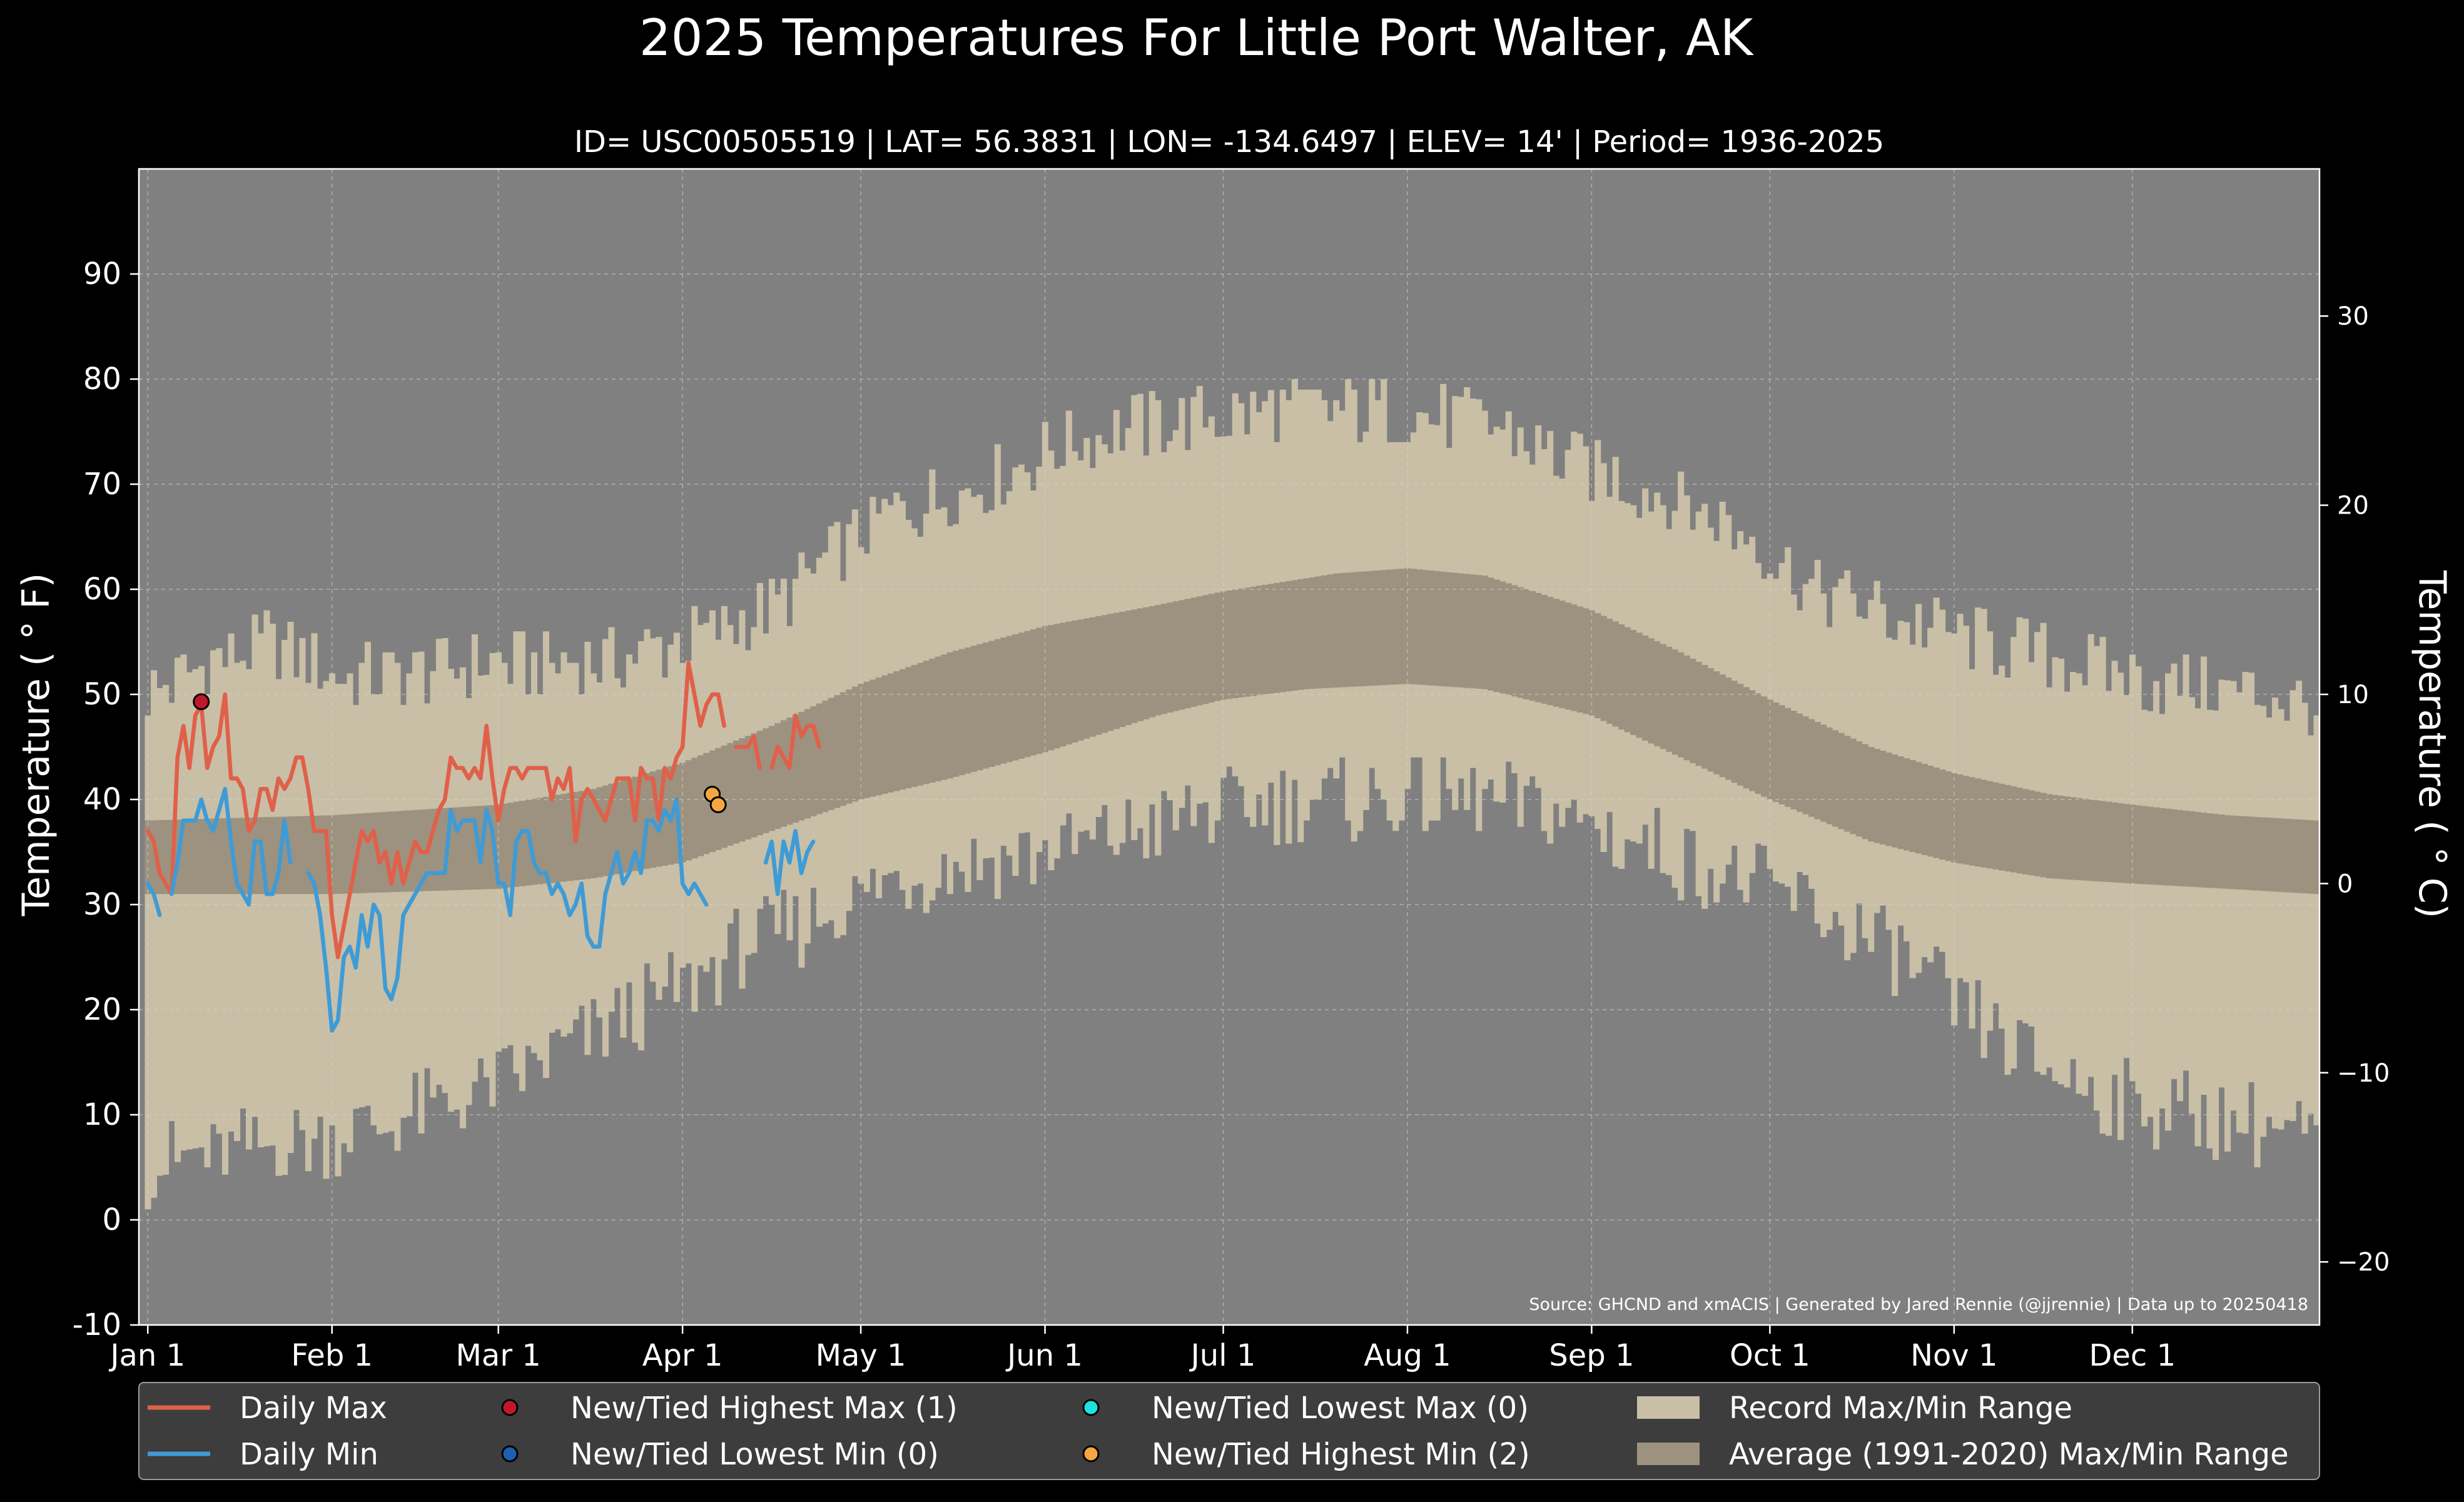  I want to click on legend-label: New/Tied Highest Min (2), so click(1341, 1454).